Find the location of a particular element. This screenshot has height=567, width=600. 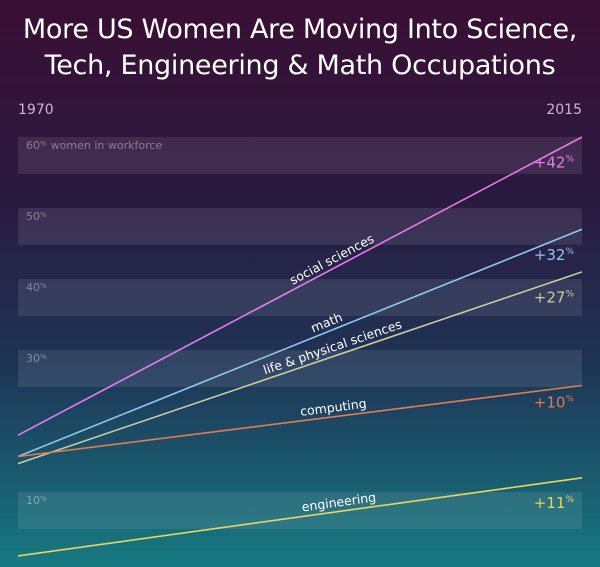

series-change-label: +42% is located at coordinates (554, 163).